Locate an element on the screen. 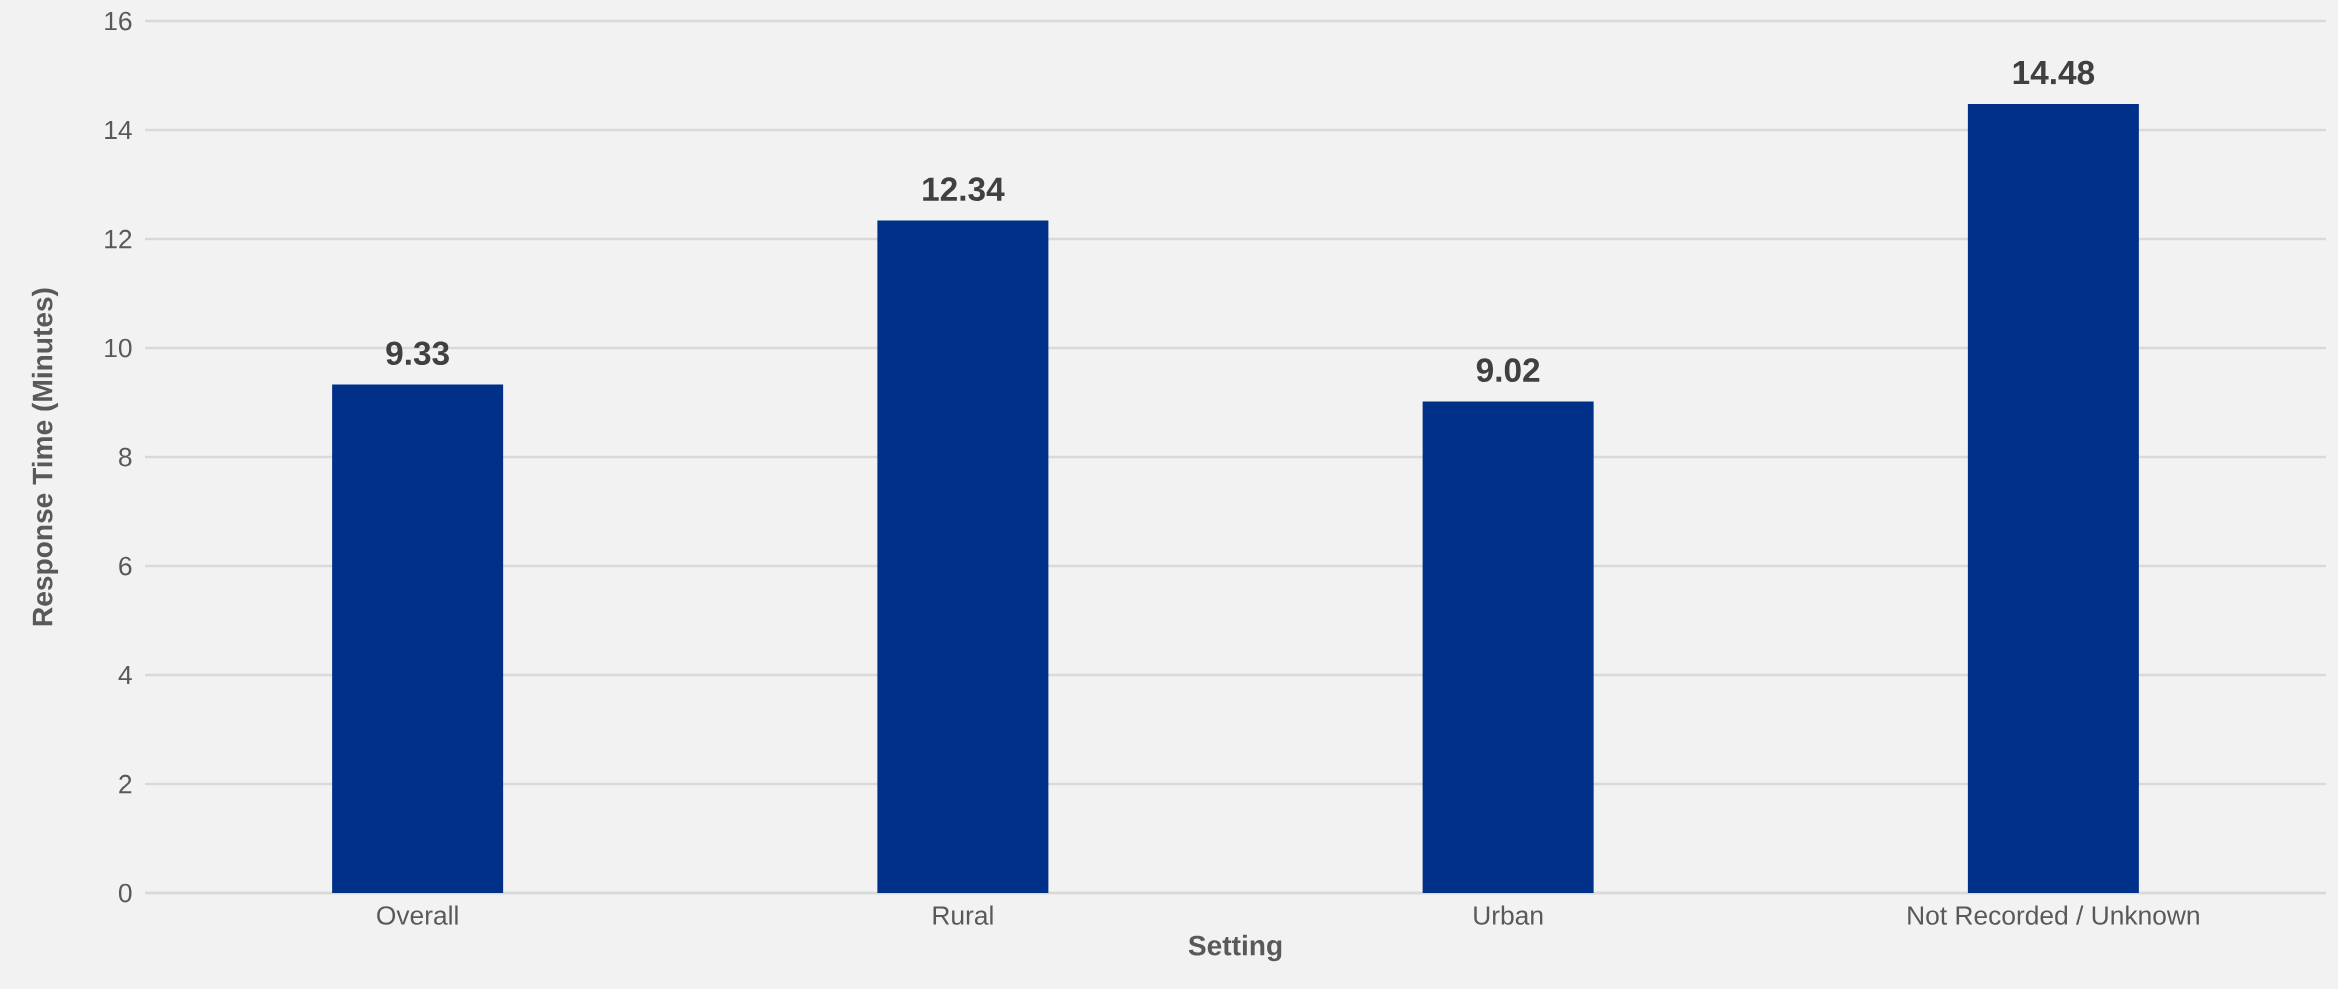  y-tick-label: 6 is located at coordinates (125, 566).